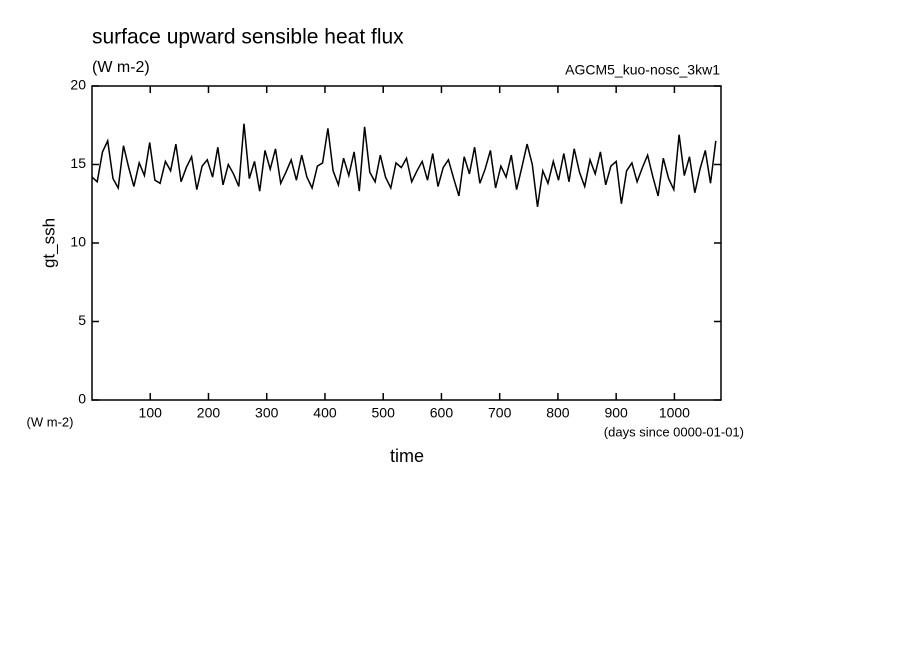  What do you see at coordinates (121, 67) in the screenshot?
I see `subtitle: (W m-2)` at bounding box center [121, 67].